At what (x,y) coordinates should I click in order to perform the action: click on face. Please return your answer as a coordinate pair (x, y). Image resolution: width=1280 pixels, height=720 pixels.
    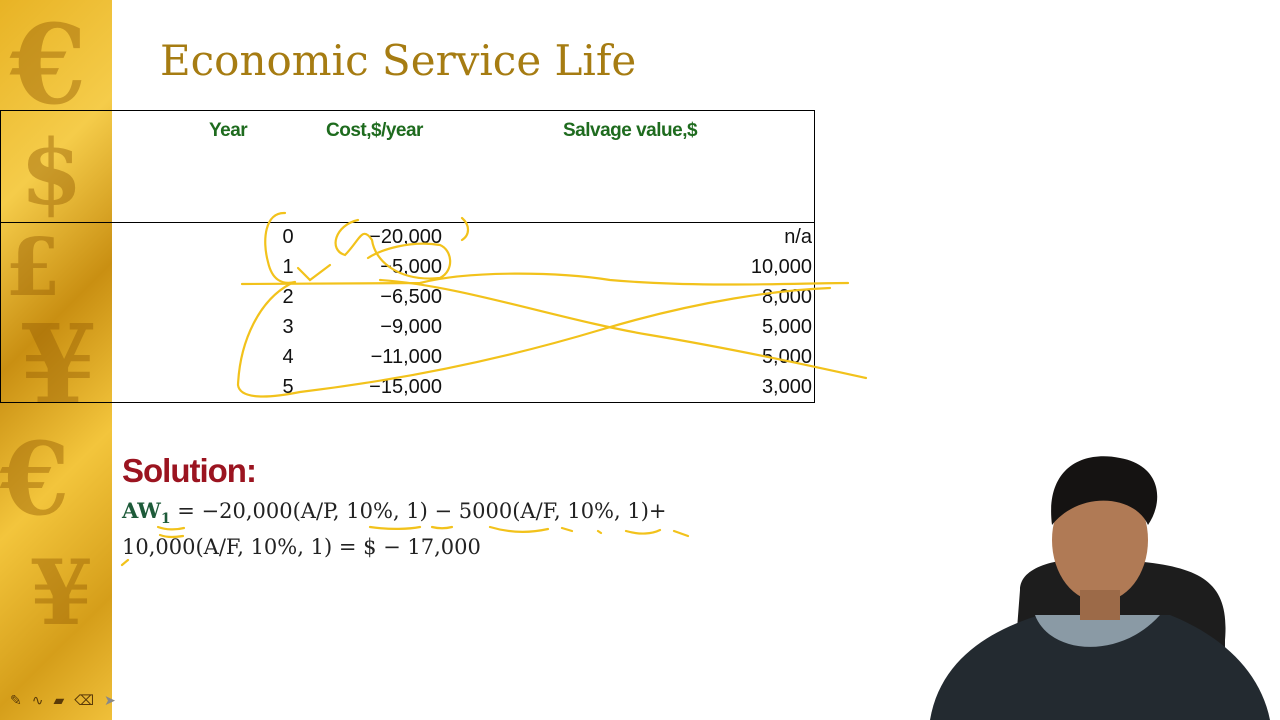
    Looking at the image, I should click on (1100, 540).